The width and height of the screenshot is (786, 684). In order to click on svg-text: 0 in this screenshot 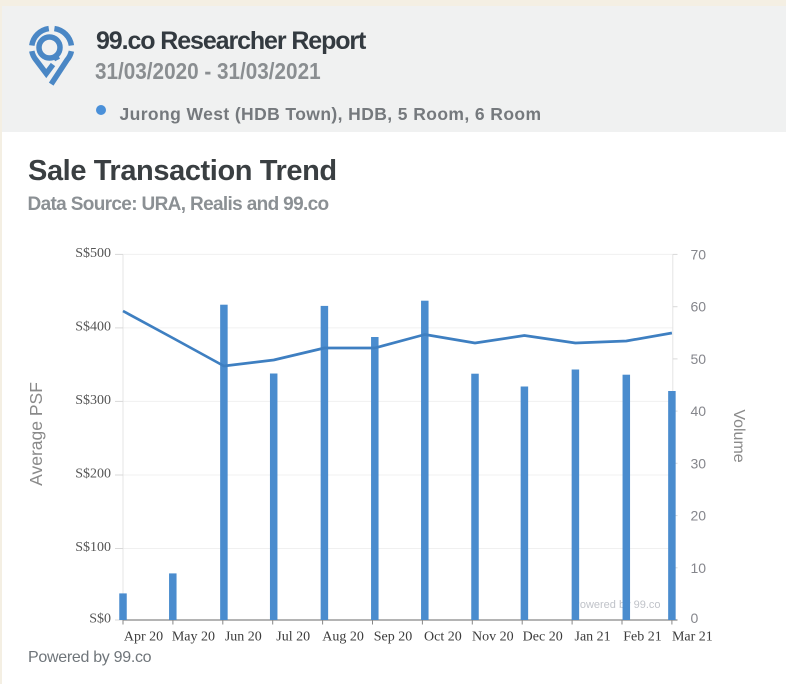, I will do `click(695, 618)`.